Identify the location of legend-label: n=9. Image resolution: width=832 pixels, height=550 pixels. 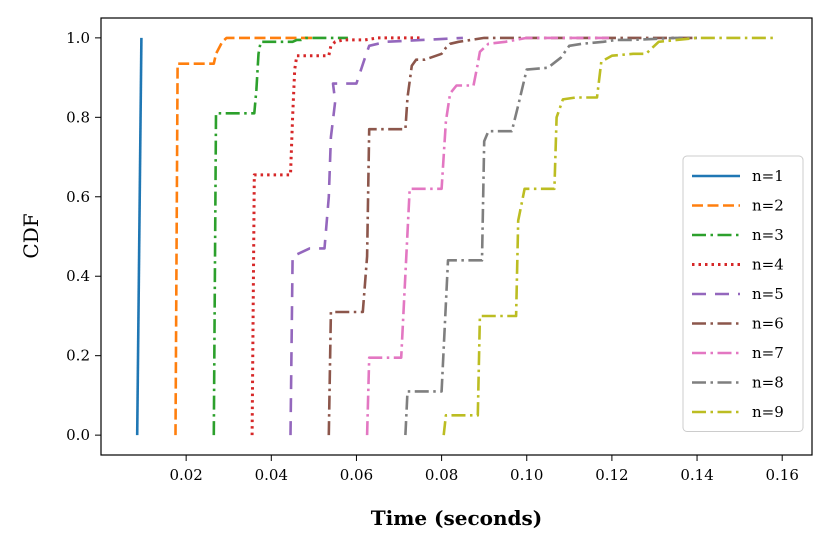
(768, 412).